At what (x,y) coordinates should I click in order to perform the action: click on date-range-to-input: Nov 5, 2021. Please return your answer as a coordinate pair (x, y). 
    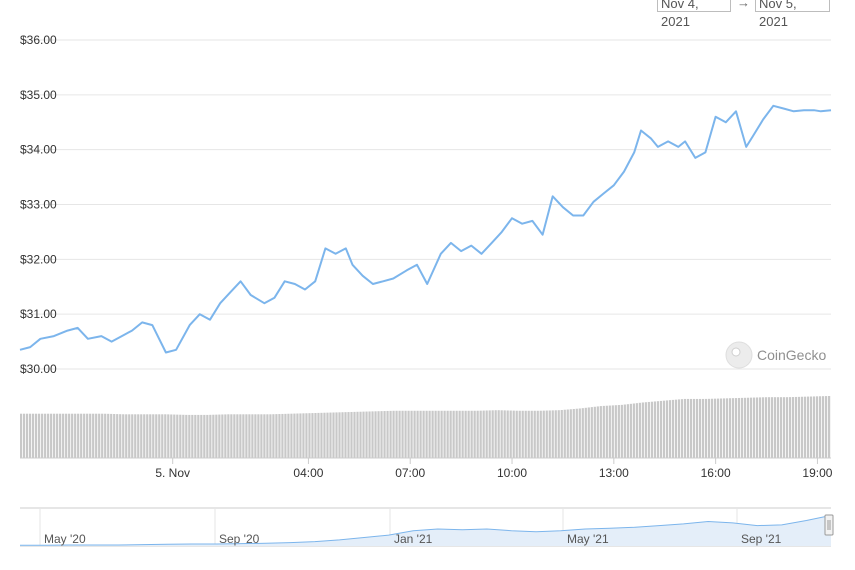
    Looking at the image, I should click on (792, 14).